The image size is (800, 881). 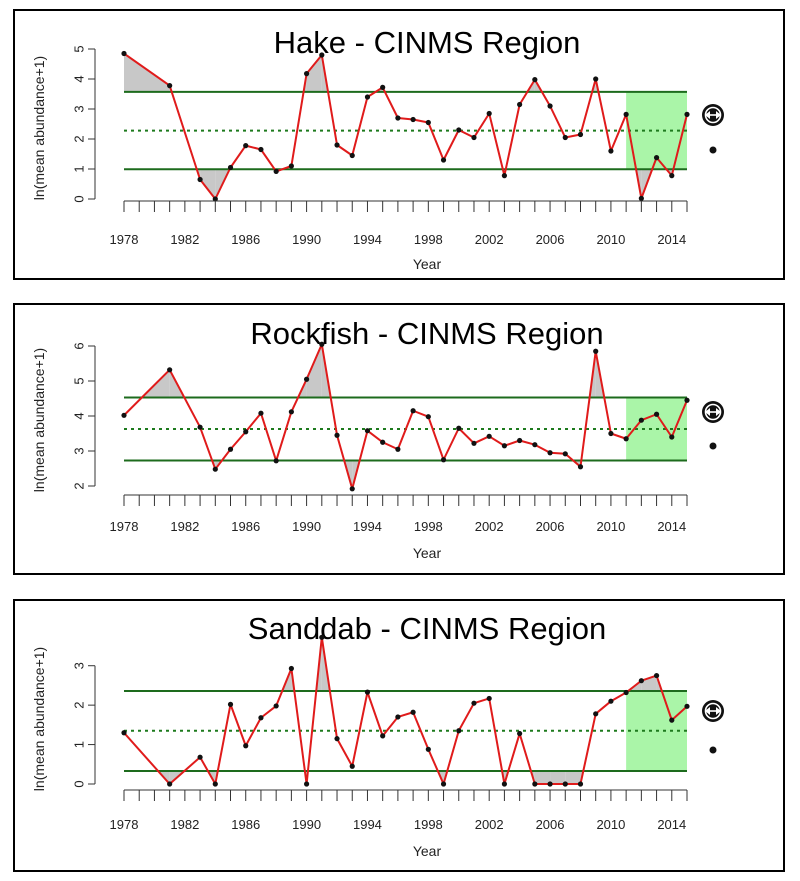 What do you see at coordinates (550, 526) in the screenshot?
I see `x-tick-label: 2006` at bounding box center [550, 526].